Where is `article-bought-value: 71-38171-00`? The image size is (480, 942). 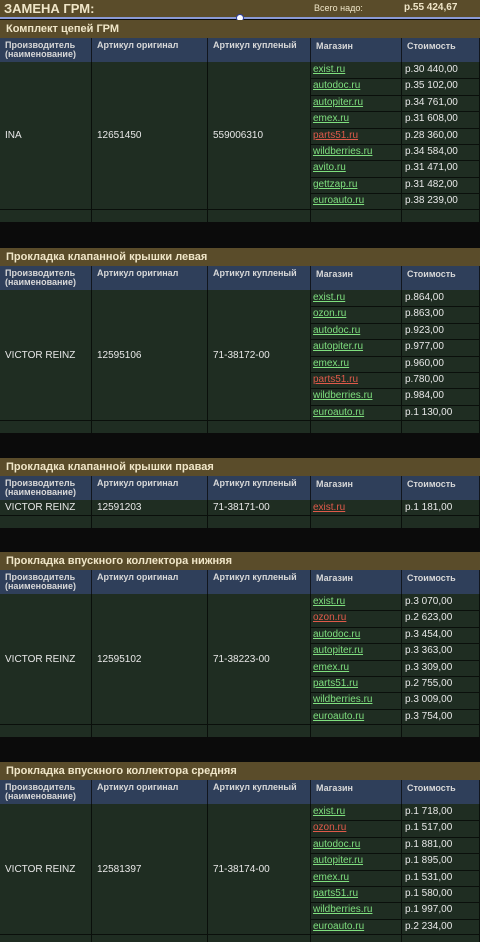
article-bought-value: 71-38171-00 is located at coordinates (241, 507).